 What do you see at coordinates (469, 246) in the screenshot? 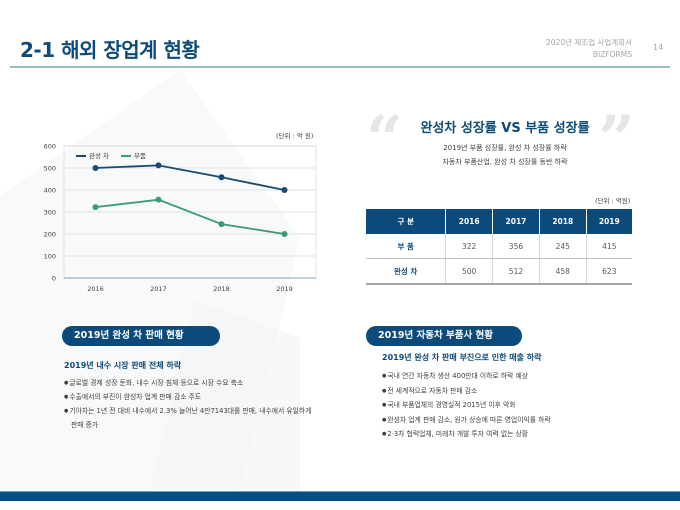
I see `table-cell: 322` at bounding box center [469, 246].